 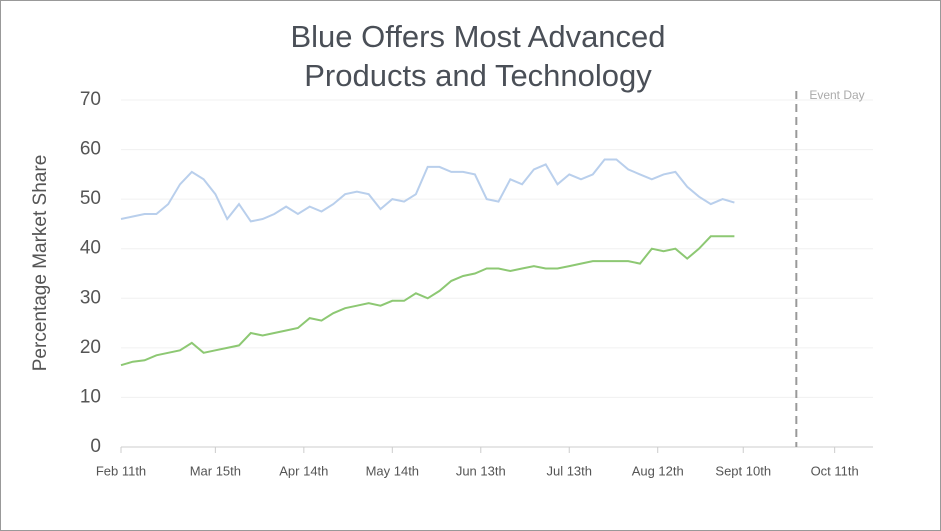 I want to click on y-axis-label: Percentage Market Share, so click(x=40, y=263).